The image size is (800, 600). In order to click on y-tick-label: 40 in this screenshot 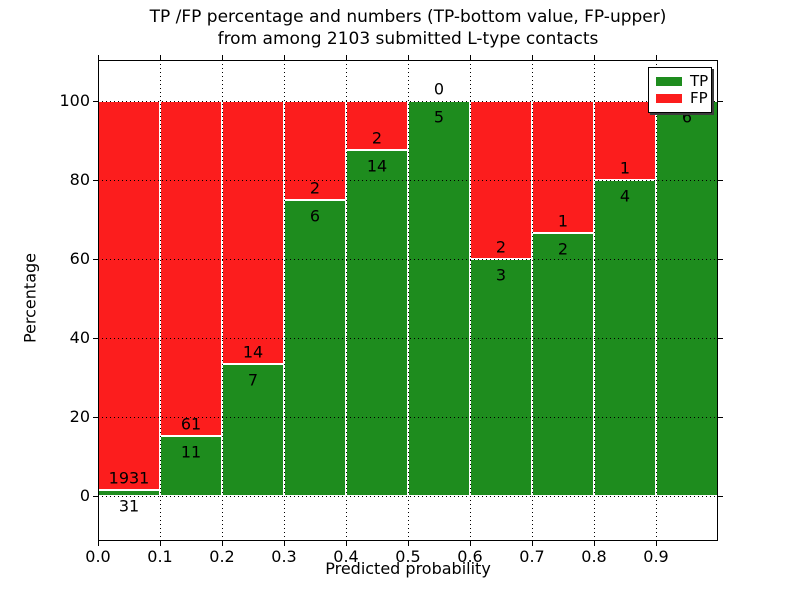, I will do `click(79, 338)`.